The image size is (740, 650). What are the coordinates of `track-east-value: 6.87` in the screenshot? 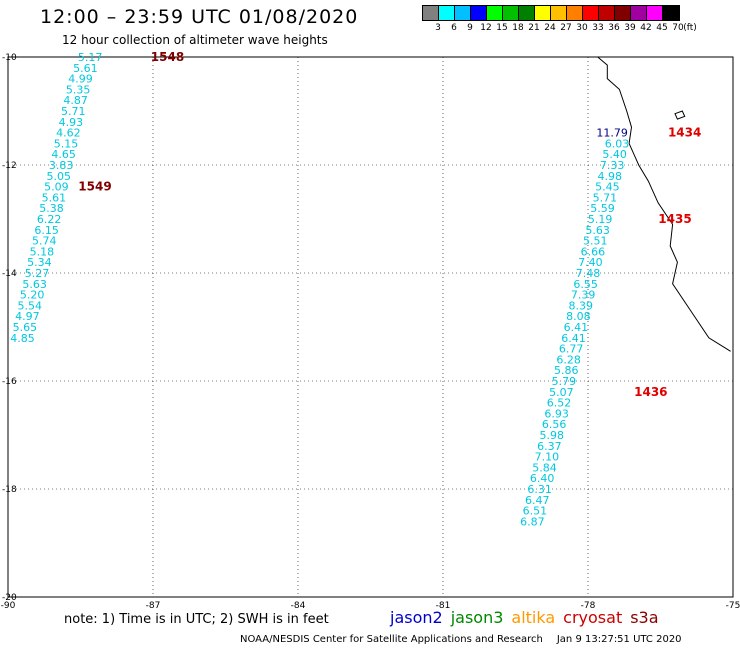 It's located at (532, 521).